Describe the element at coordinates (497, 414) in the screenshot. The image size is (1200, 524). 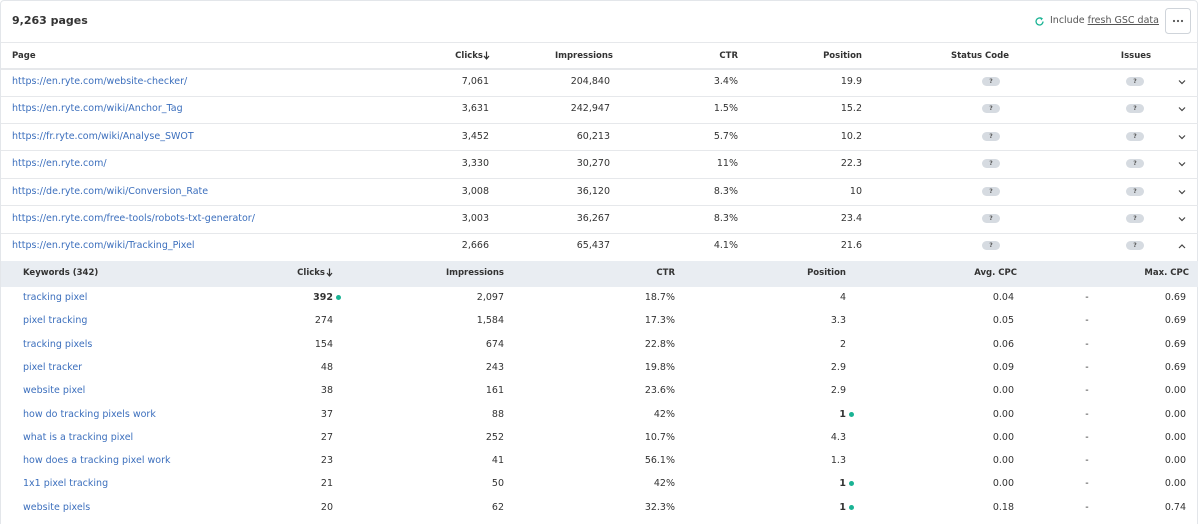
I see `cell-impressions: 88` at that location.